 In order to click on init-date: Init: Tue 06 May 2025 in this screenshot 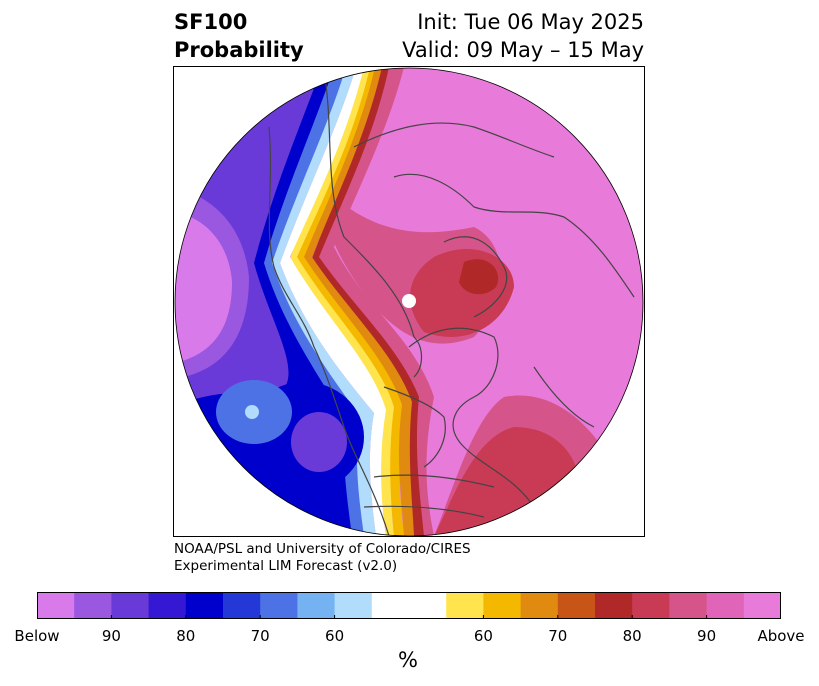, I will do `click(530, 22)`.